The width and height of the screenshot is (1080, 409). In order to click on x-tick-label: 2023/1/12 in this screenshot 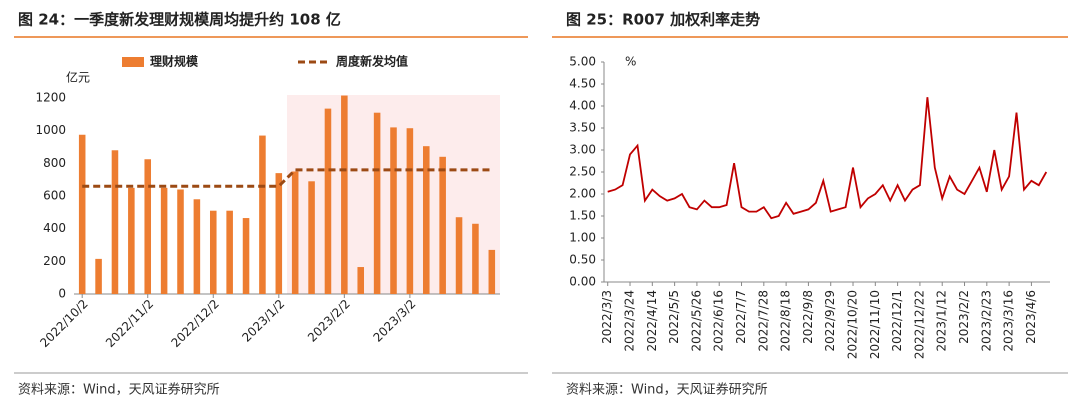, I will do `click(942, 321)`.